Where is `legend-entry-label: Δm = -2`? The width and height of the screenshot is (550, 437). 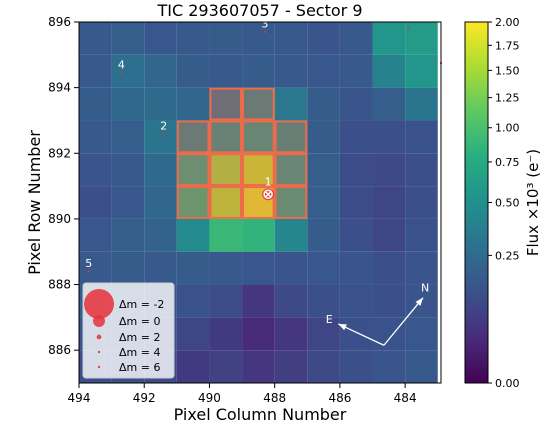
legend-entry-label: Δm = -2 is located at coordinates (141, 304).